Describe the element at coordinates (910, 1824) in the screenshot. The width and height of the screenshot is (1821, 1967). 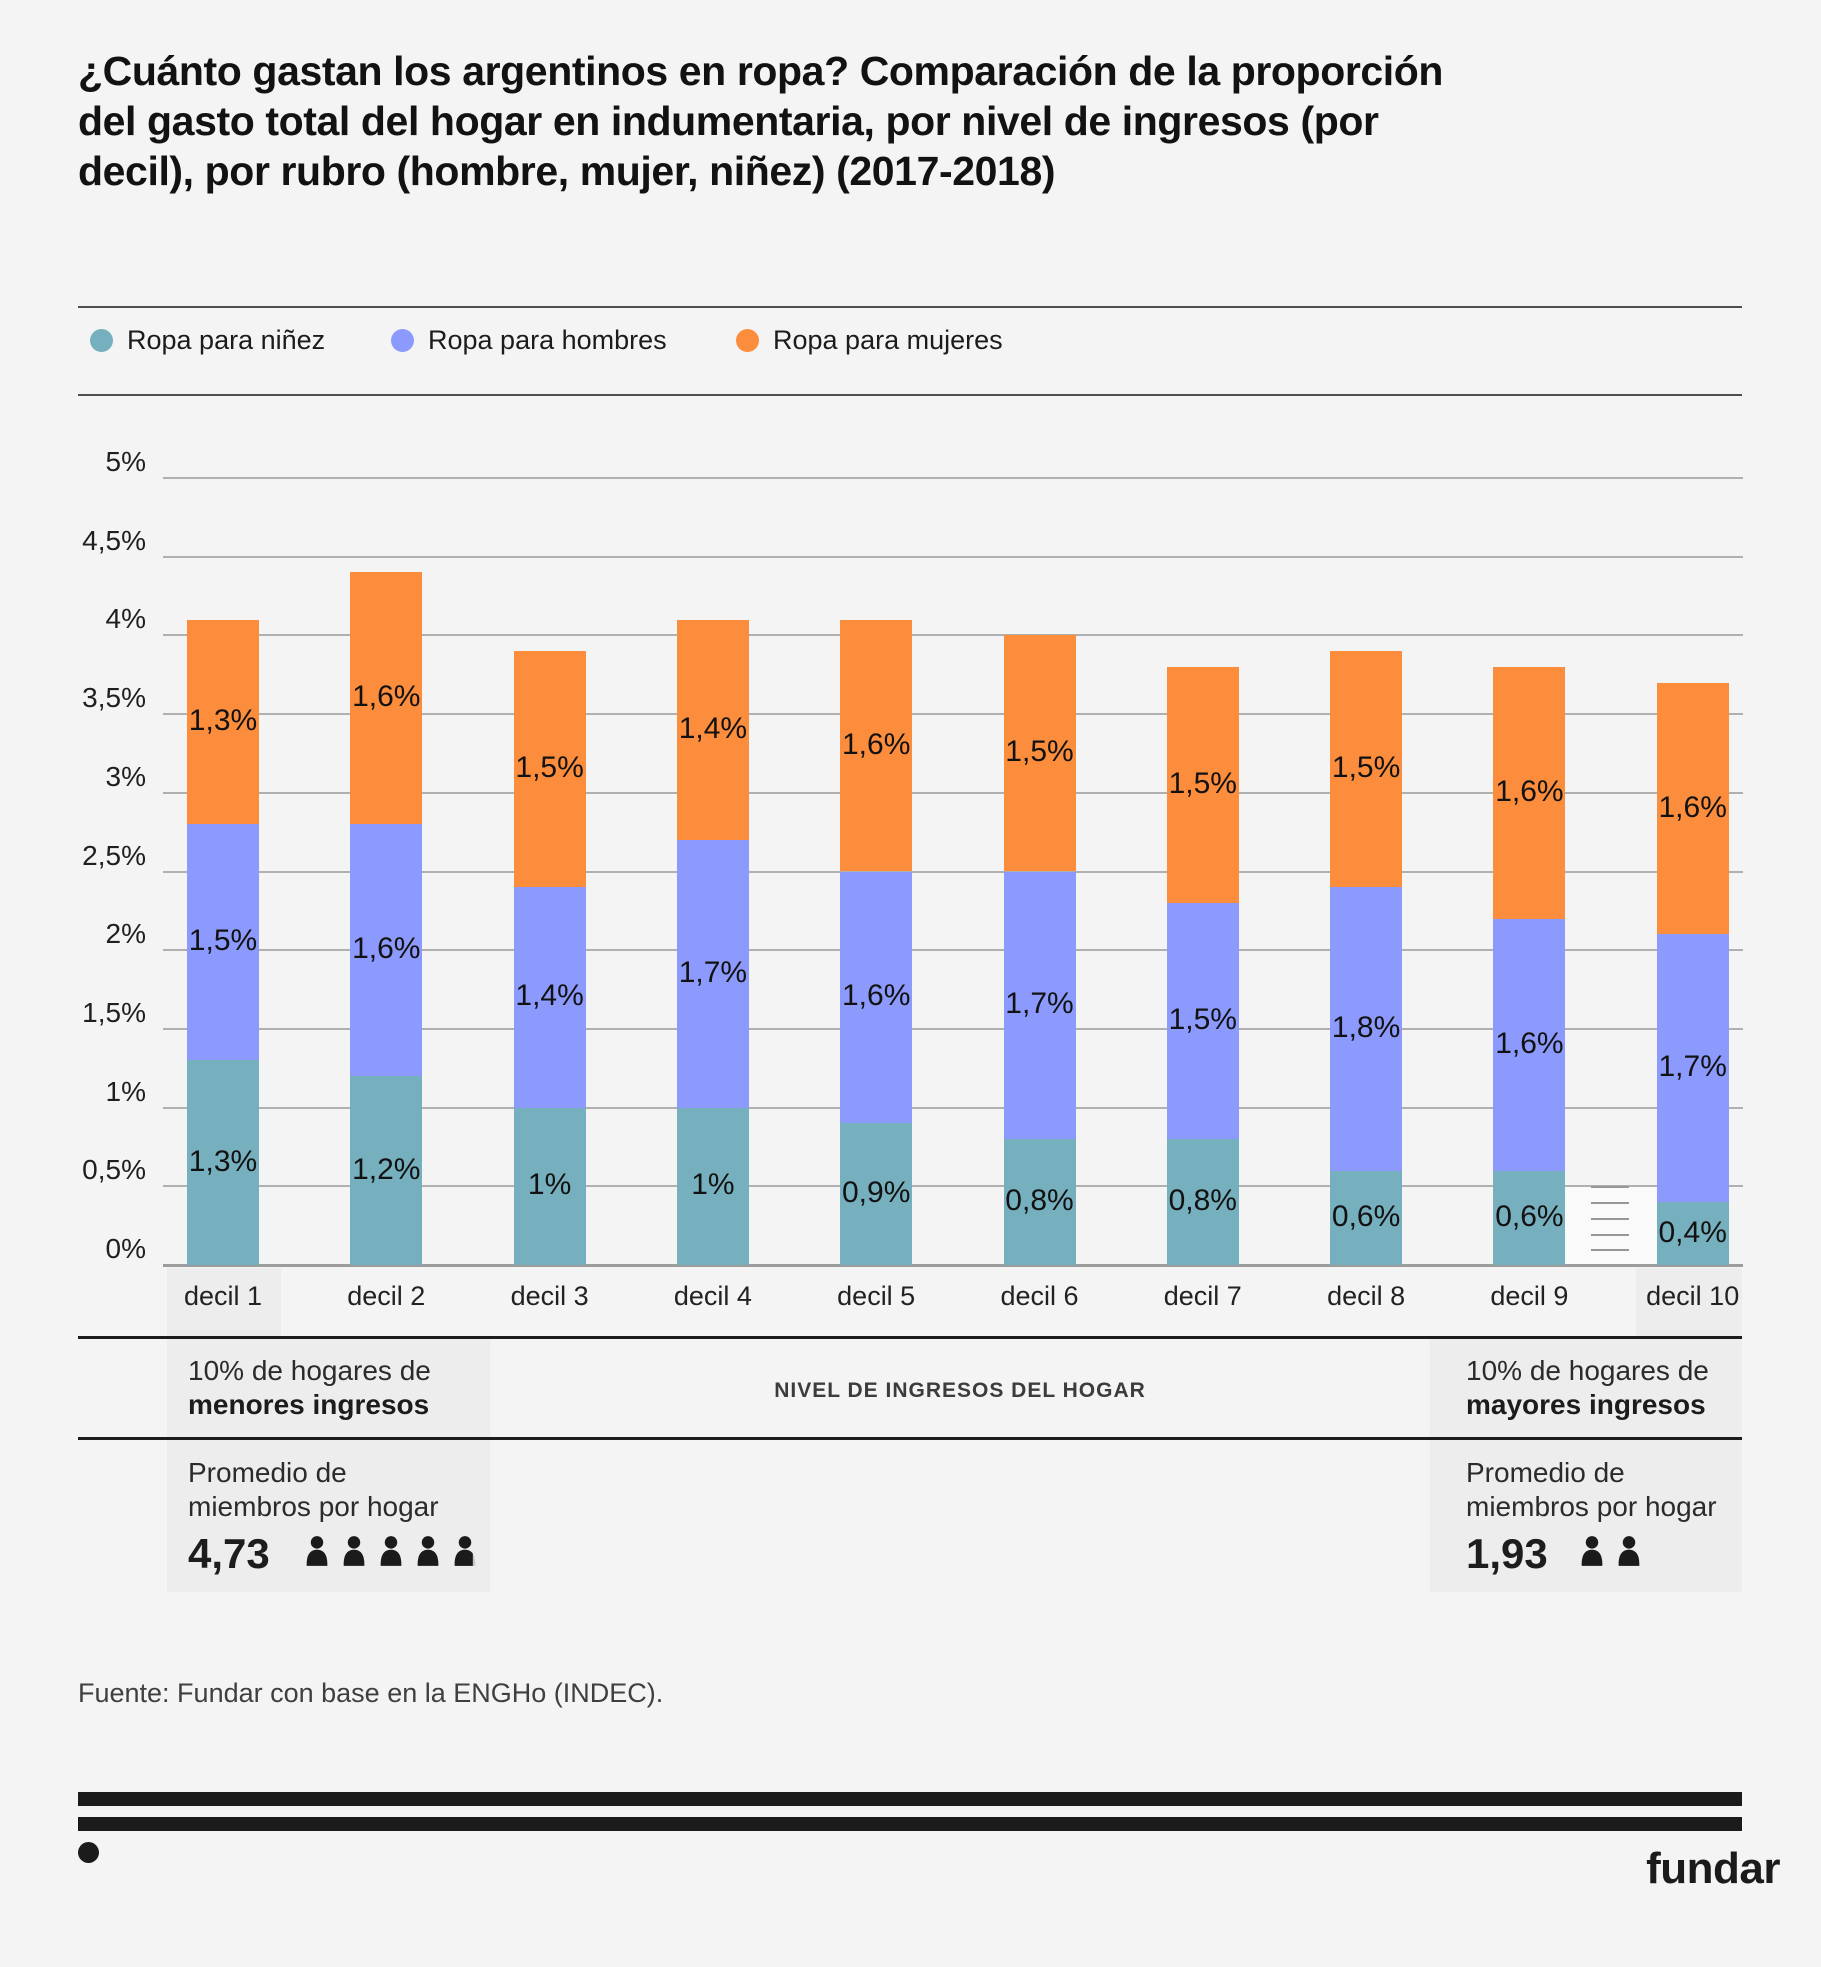
I see `brand-bar-bottom` at that location.